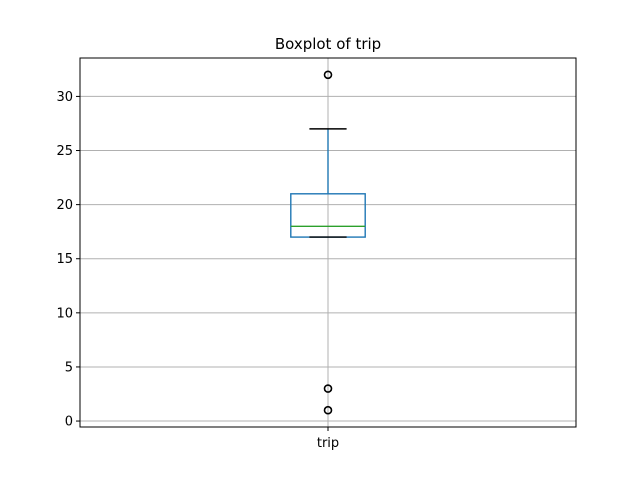  I want to click on chart-title: Boxplot of trip, so click(328, 44).